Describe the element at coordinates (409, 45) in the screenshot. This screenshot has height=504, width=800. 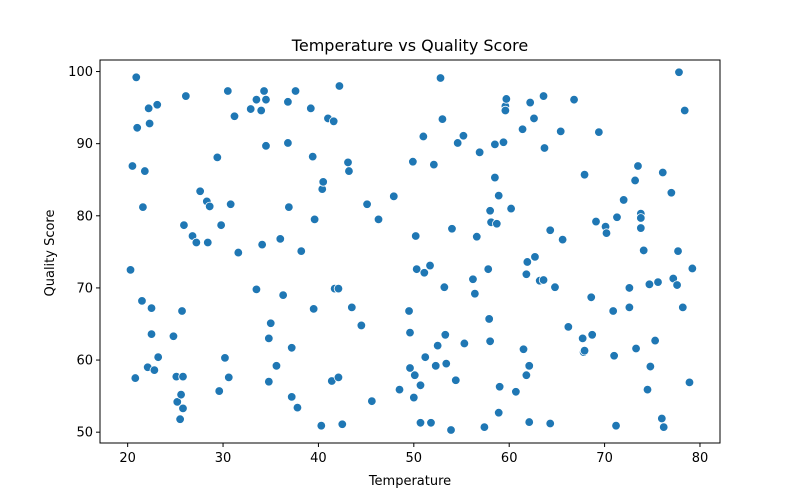
I see `chart-title: Temperature vs Quality Score` at that location.